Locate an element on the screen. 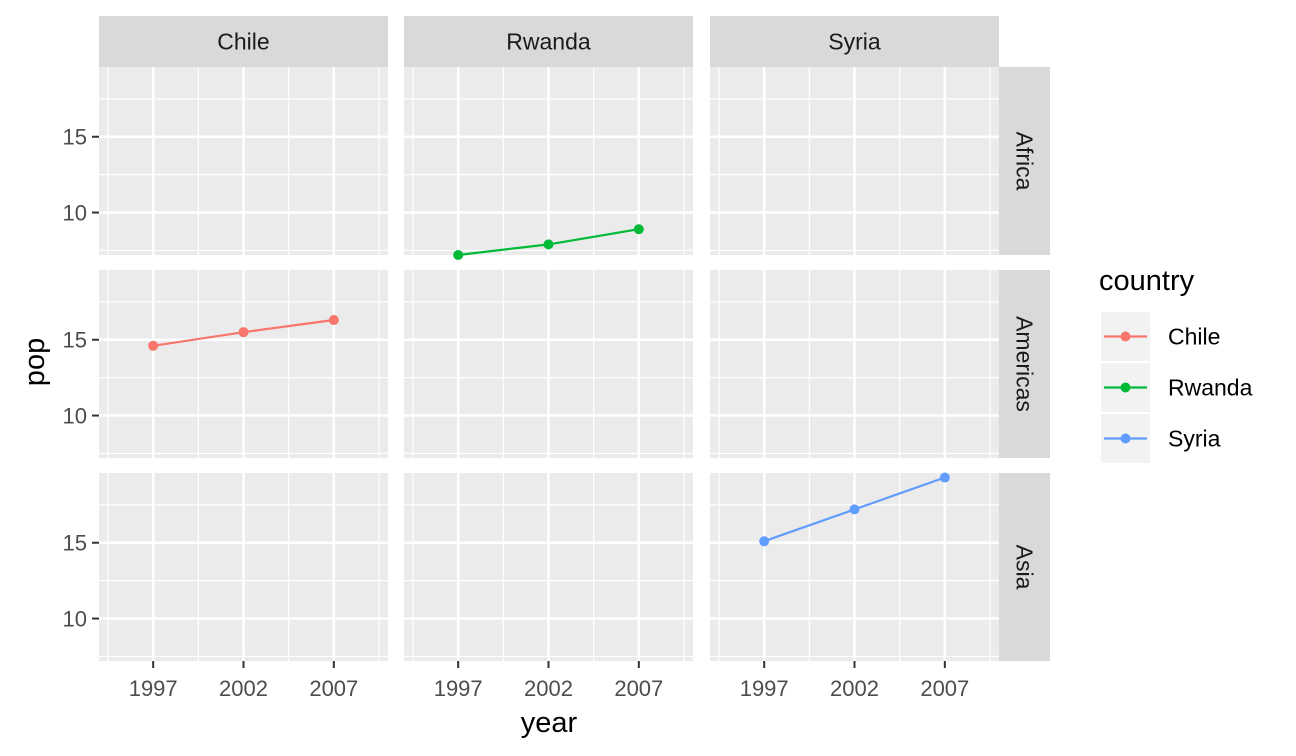 Image resolution: width=1296 pixels, height=756 pixels. legend-label-chile: Chile is located at coordinates (1194, 337).